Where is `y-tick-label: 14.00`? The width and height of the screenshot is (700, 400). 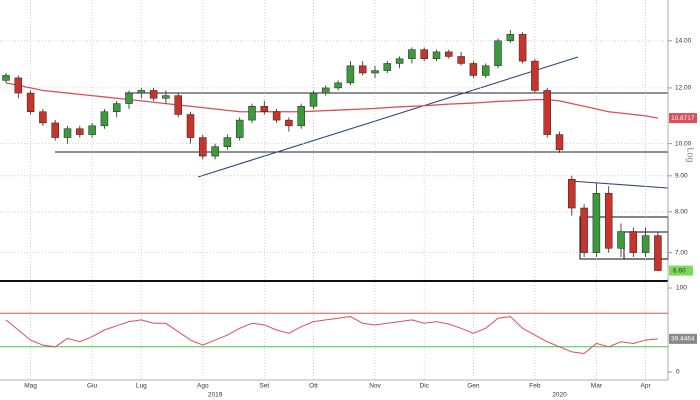
y-tick-label: 14.00 is located at coordinates (683, 41).